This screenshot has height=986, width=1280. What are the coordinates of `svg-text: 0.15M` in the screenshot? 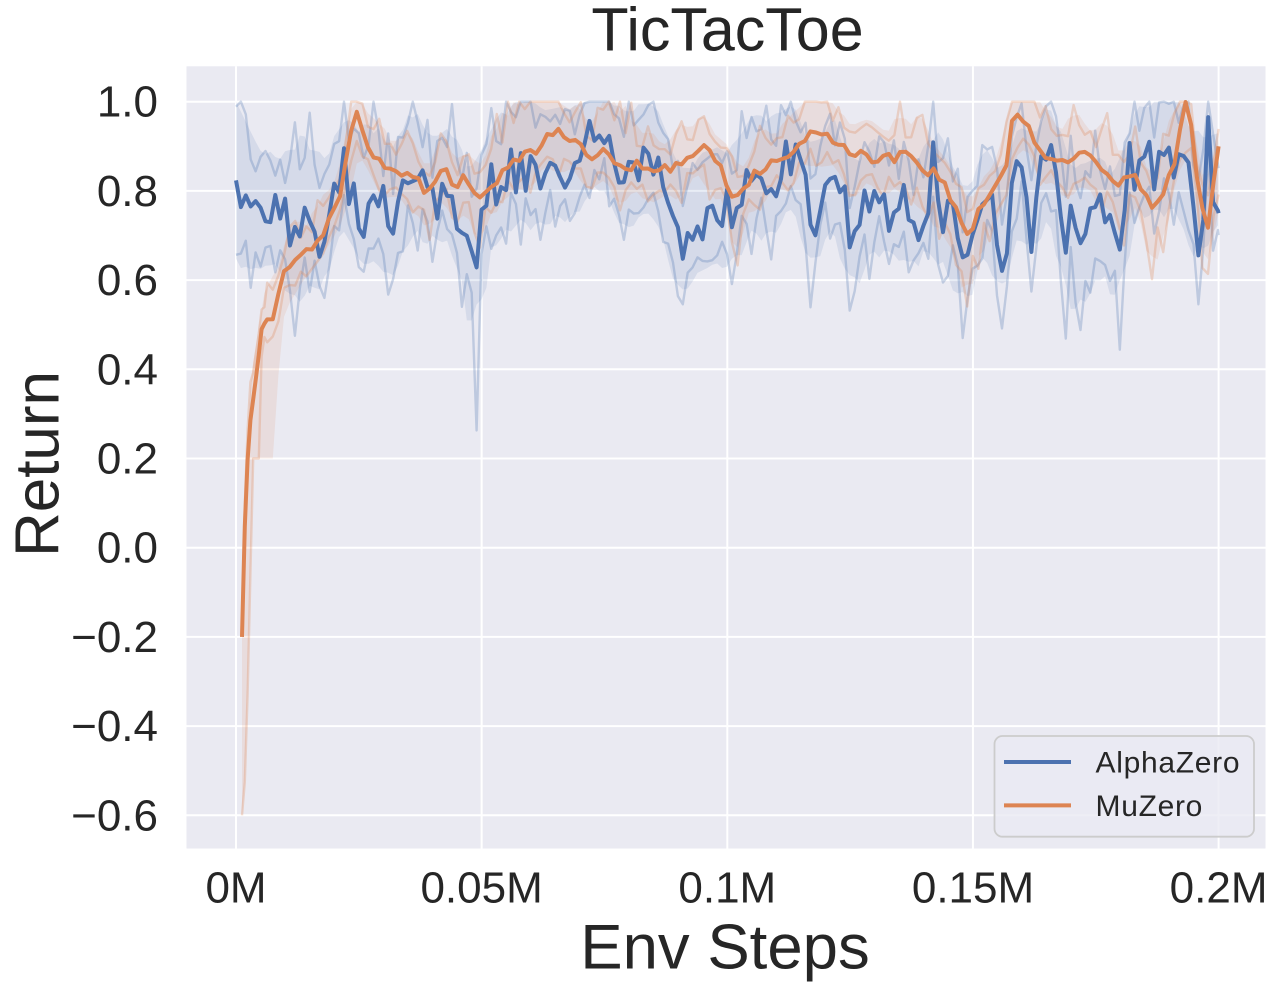 It's located at (973, 888).